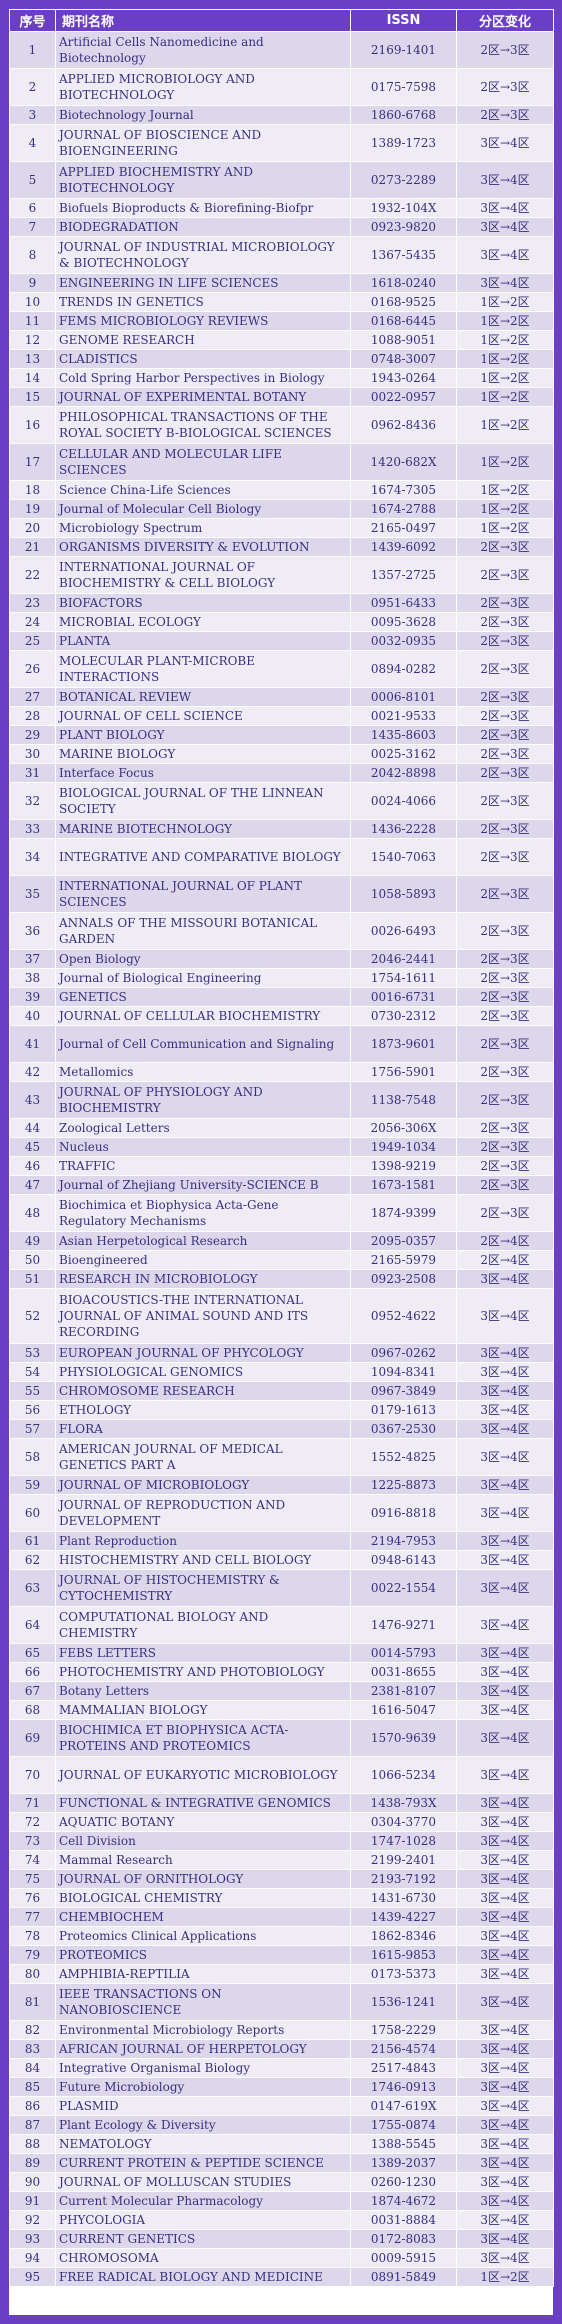  Describe the element at coordinates (203, 1841) in the screenshot. I see `journal-name: Cell Division` at that location.